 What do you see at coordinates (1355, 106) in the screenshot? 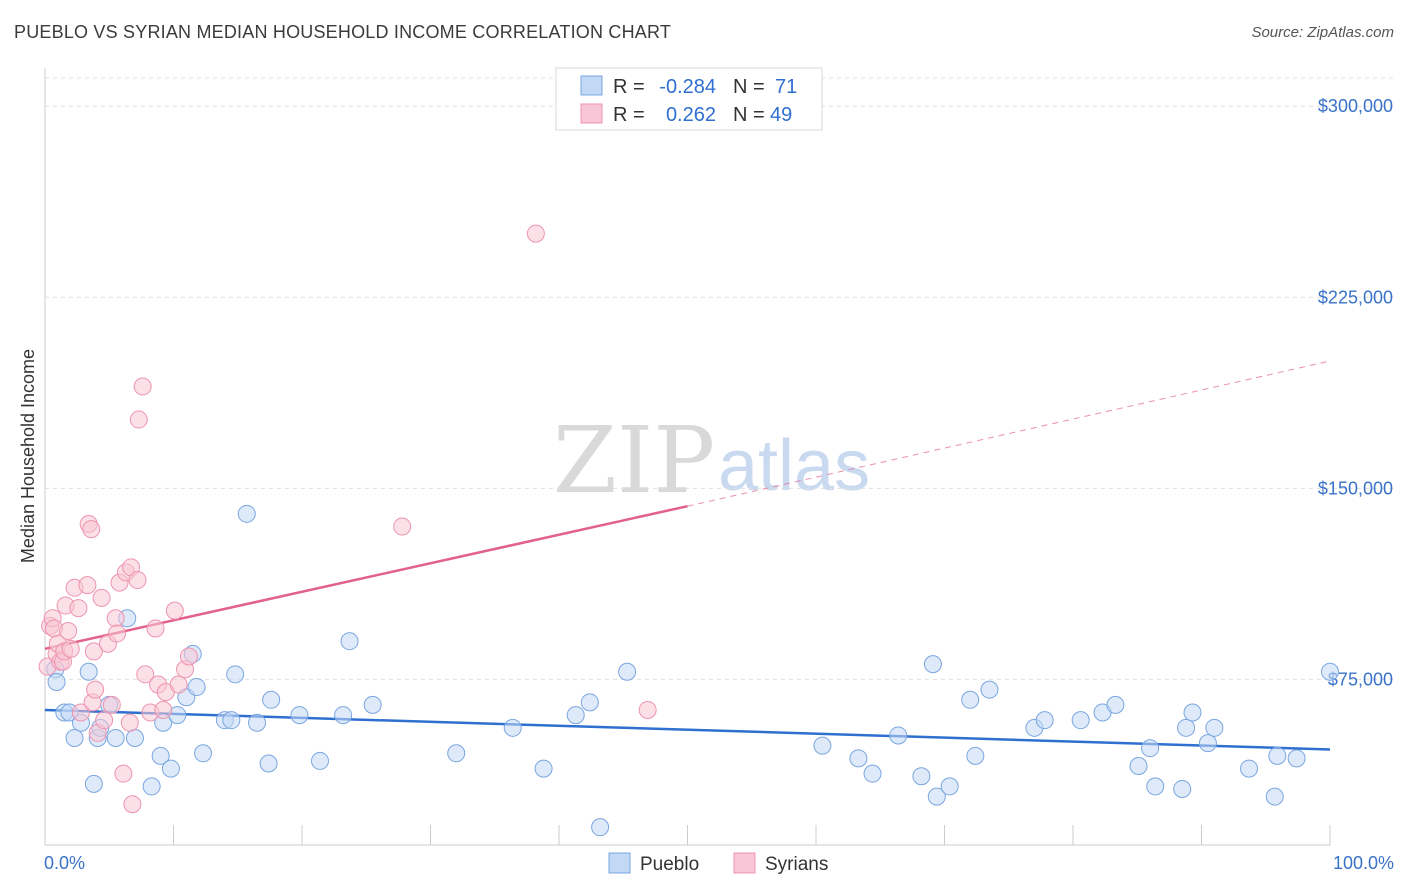
I see `y-tick-label-300000: $300,000` at bounding box center [1355, 106].